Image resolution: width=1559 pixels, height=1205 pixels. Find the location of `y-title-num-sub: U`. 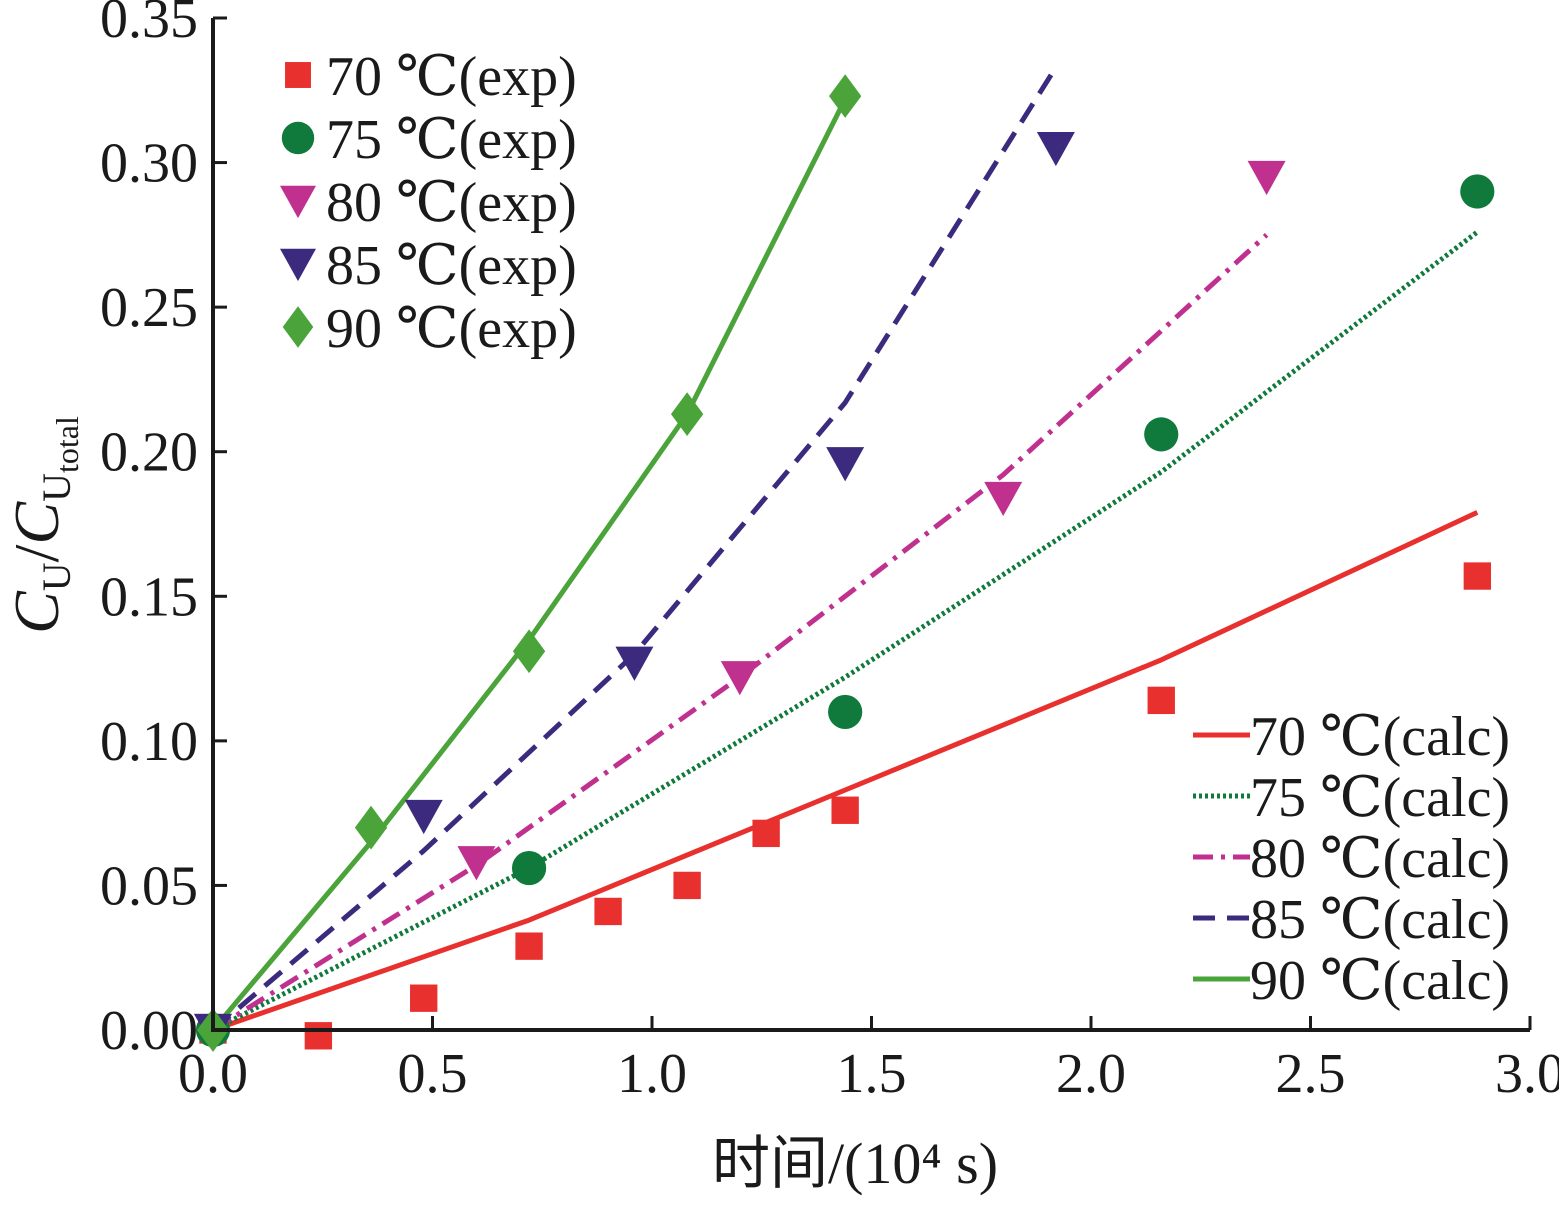

y-title-num-sub: U is located at coordinates (56, 576).